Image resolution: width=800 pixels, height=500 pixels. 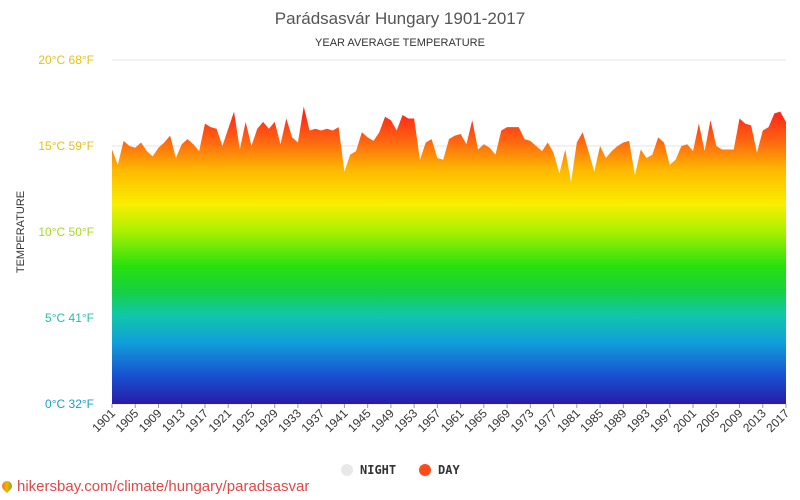 What do you see at coordinates (615, 420) in the screenshot?
I see `x-tick-label: 1989` at bounding box center [615, 420].